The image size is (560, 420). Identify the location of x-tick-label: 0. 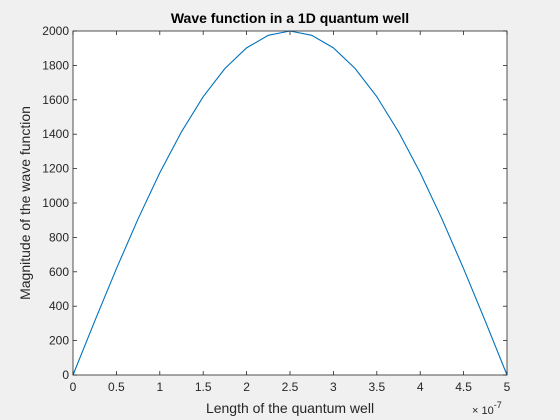
(73, 387).